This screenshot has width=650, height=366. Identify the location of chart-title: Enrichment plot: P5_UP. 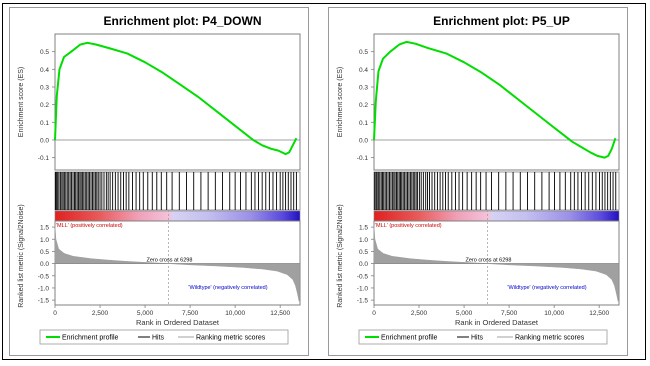
(501, 21).